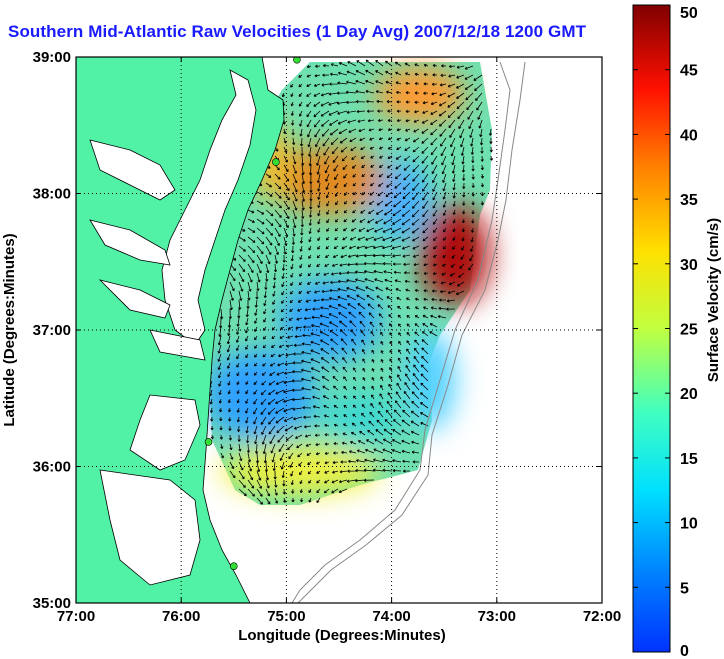 The width and height of the screenshot is (724, 659). Describe the element at coordinates (52, 603) in the screenshot. I see `y-tick-label: 35:00` at that location.